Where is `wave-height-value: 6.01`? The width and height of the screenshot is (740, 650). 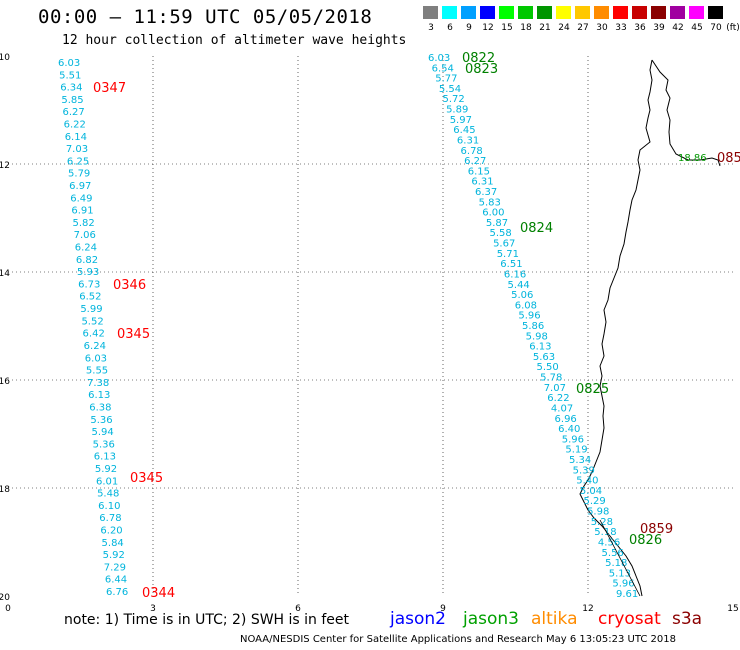 wave-height-value: 6.01 is located at coordinates (107, 481).